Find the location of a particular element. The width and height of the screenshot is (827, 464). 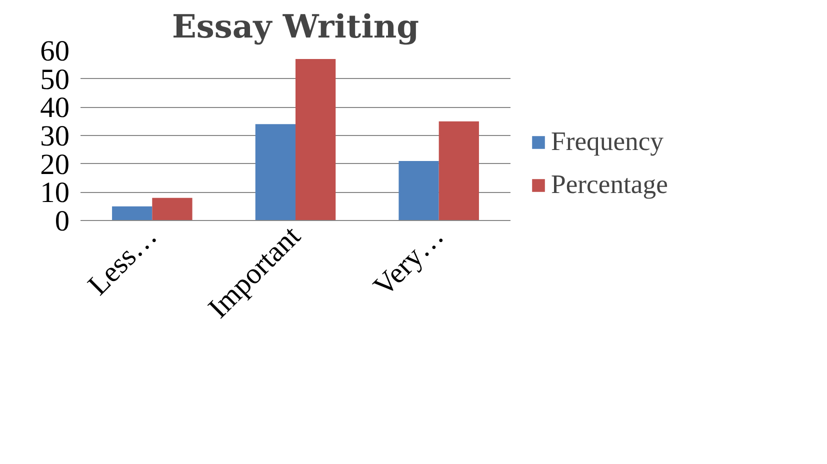

legend-label: Percentage is located at coordinates (609, 184).